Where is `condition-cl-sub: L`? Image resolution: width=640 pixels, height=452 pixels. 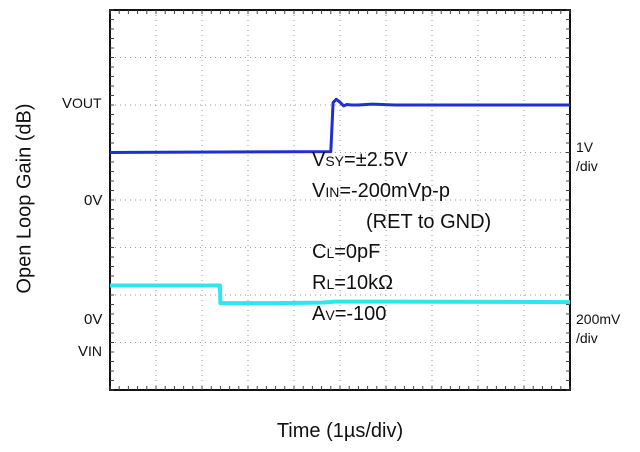
condition-cl-sub: L is located at coordinates (330, 253).